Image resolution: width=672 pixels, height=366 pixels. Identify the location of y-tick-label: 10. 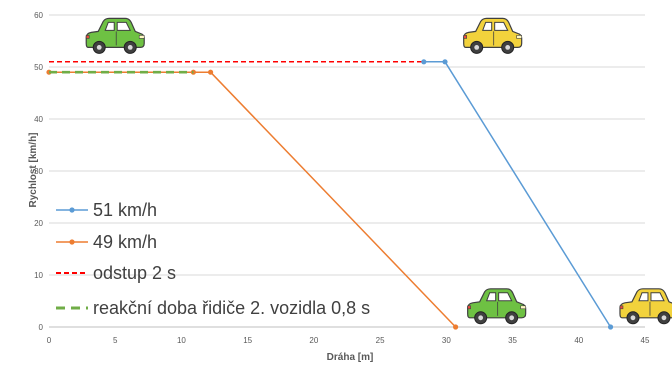
(38, 275).